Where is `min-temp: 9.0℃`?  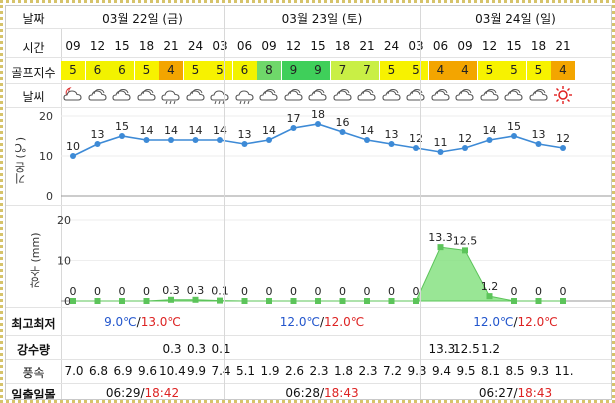
min-temp: 9.0℃ is located at coordinates (120, 322).